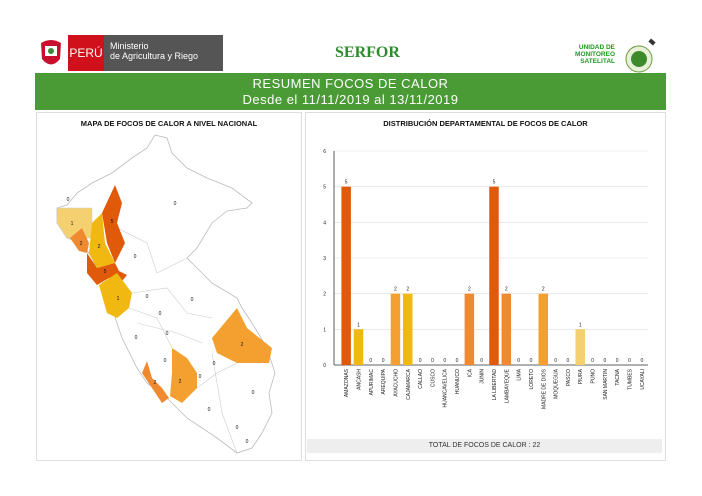 The width and height of the screenshot is (702, 496). I want to click on region-amazonas, so click(113, 224).